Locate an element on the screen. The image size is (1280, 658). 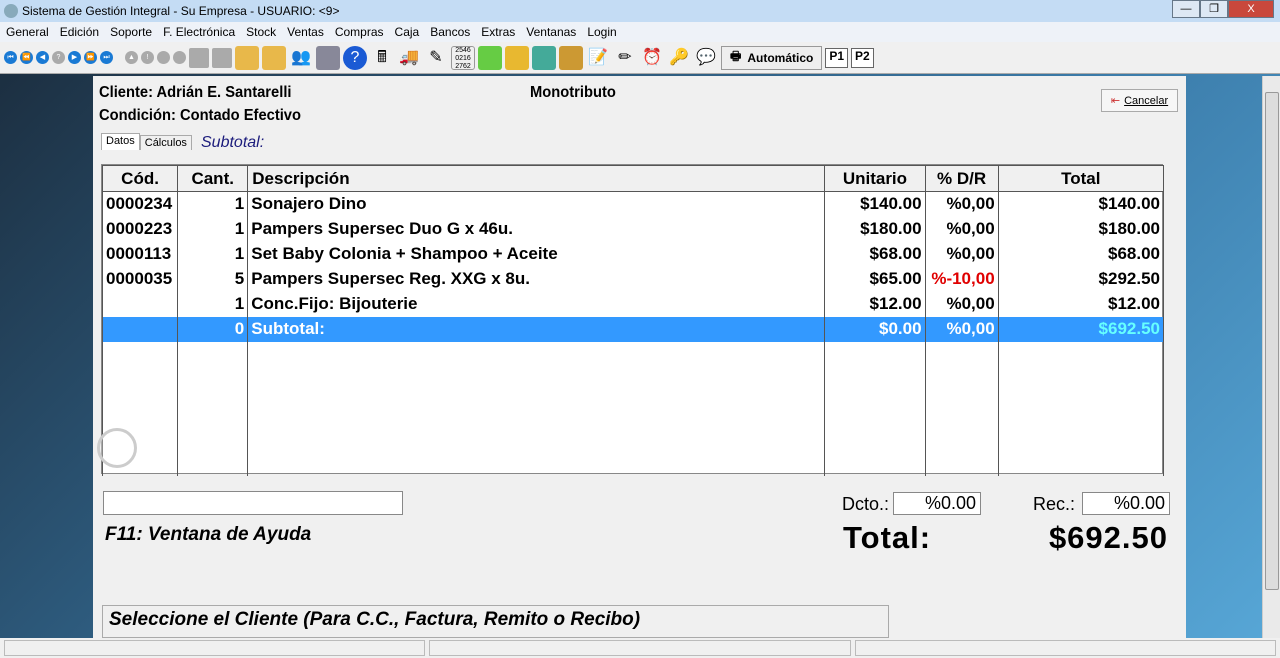
cell-unitario: $0.00 is located at coordinates (875, 329).